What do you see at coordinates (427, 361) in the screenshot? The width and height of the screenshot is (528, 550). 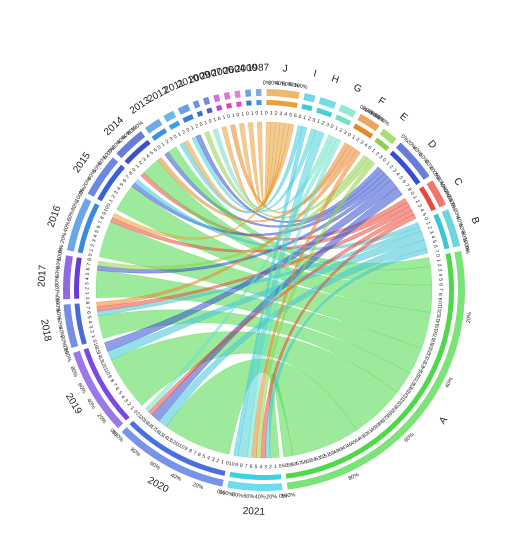 I see `count-tick-label: 22` at bounding box center [427, 361].